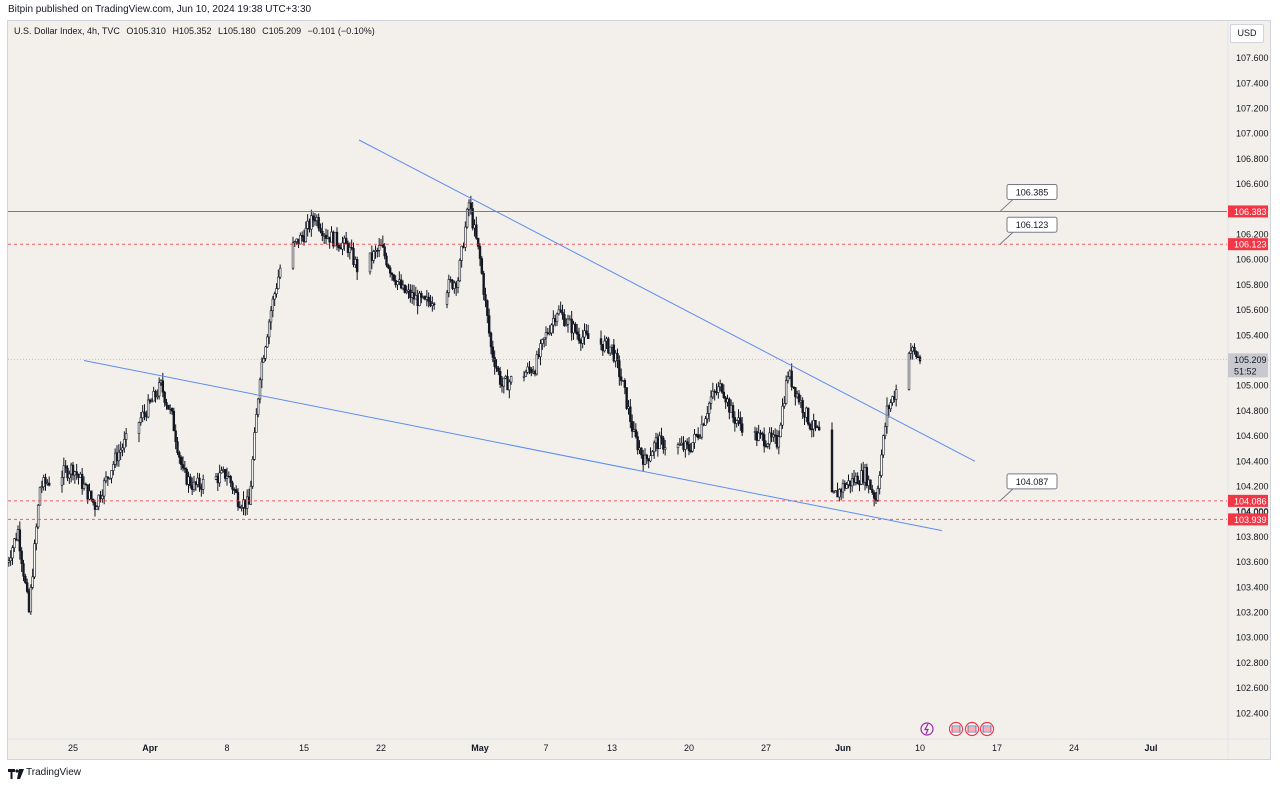  What do you see at coordinates (1032, 482) in the screenshot?
I see `callout-label: 104.087` at bounding box center [1032, 482].